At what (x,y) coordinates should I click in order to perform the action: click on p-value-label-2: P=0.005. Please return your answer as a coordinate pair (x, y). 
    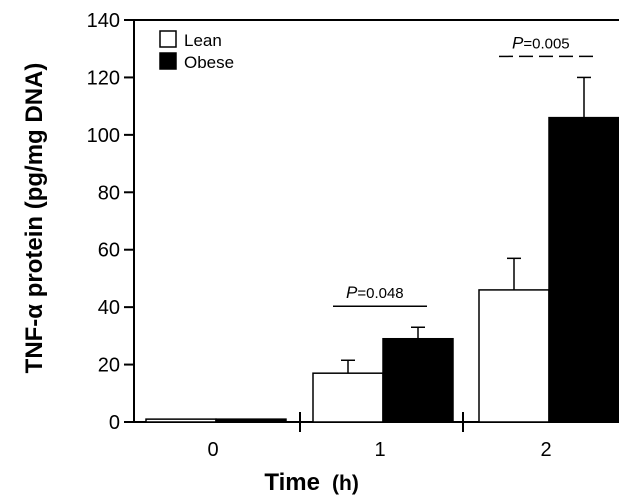
    Looking at the image, I should click on (541, 42).